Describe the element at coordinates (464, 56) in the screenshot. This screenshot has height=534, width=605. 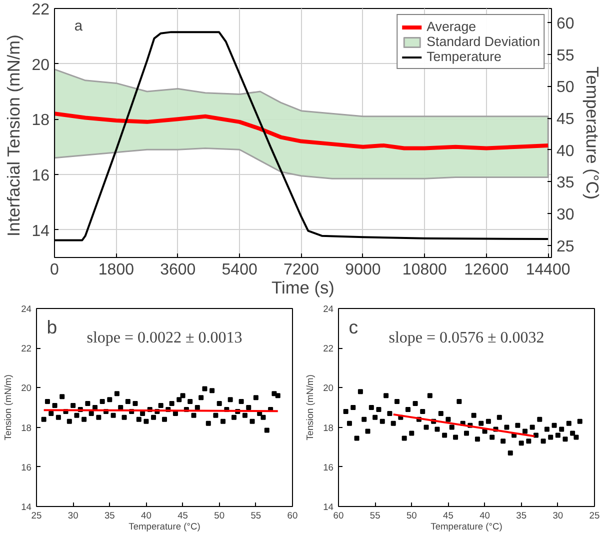
I see `legend-label: Temperature` at that location.